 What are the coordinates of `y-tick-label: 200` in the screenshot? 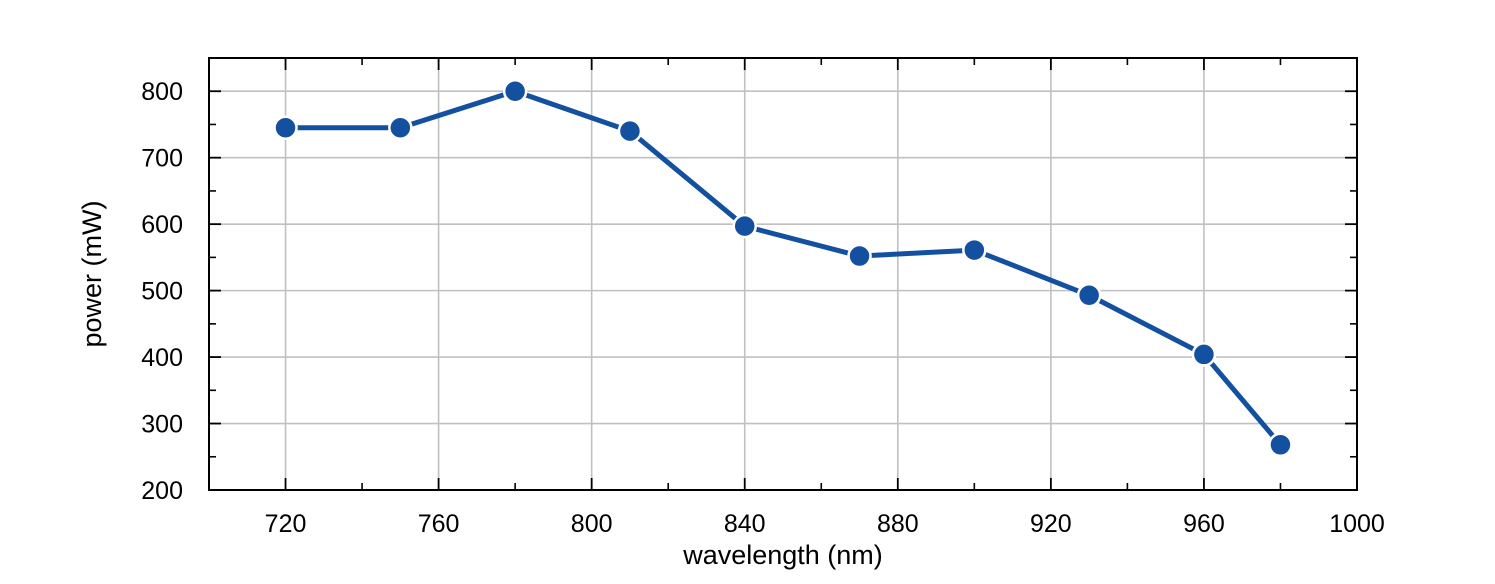 It's located at (162, 491).